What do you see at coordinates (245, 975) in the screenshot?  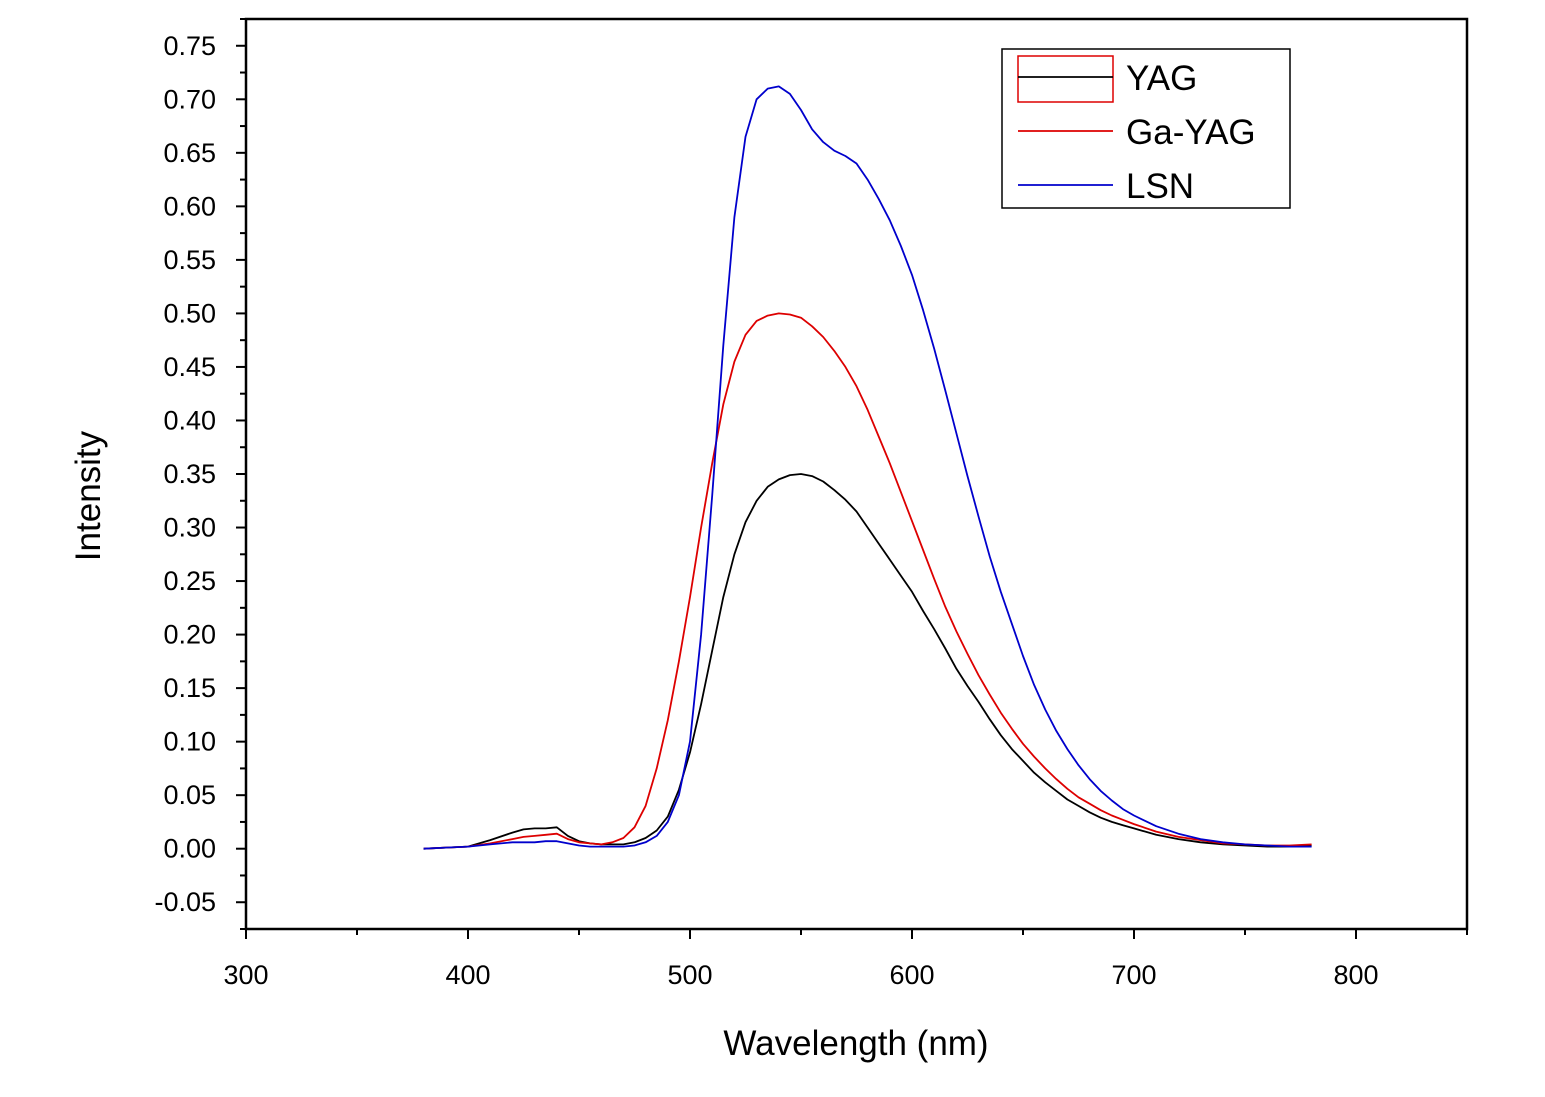 I see `x-tick-label: 300` at bounding box center [245, 975].